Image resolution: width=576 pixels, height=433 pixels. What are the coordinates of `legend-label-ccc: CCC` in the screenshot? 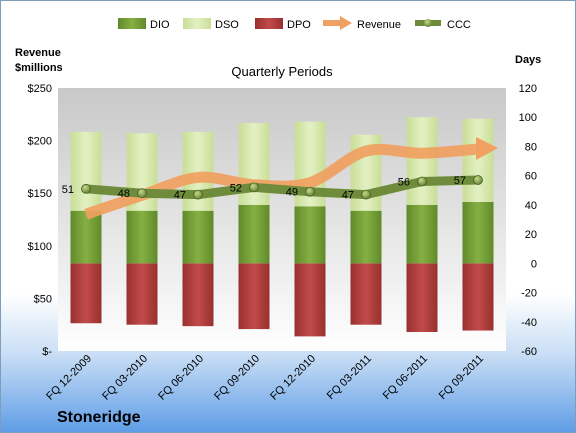 It's located at (459, 25).